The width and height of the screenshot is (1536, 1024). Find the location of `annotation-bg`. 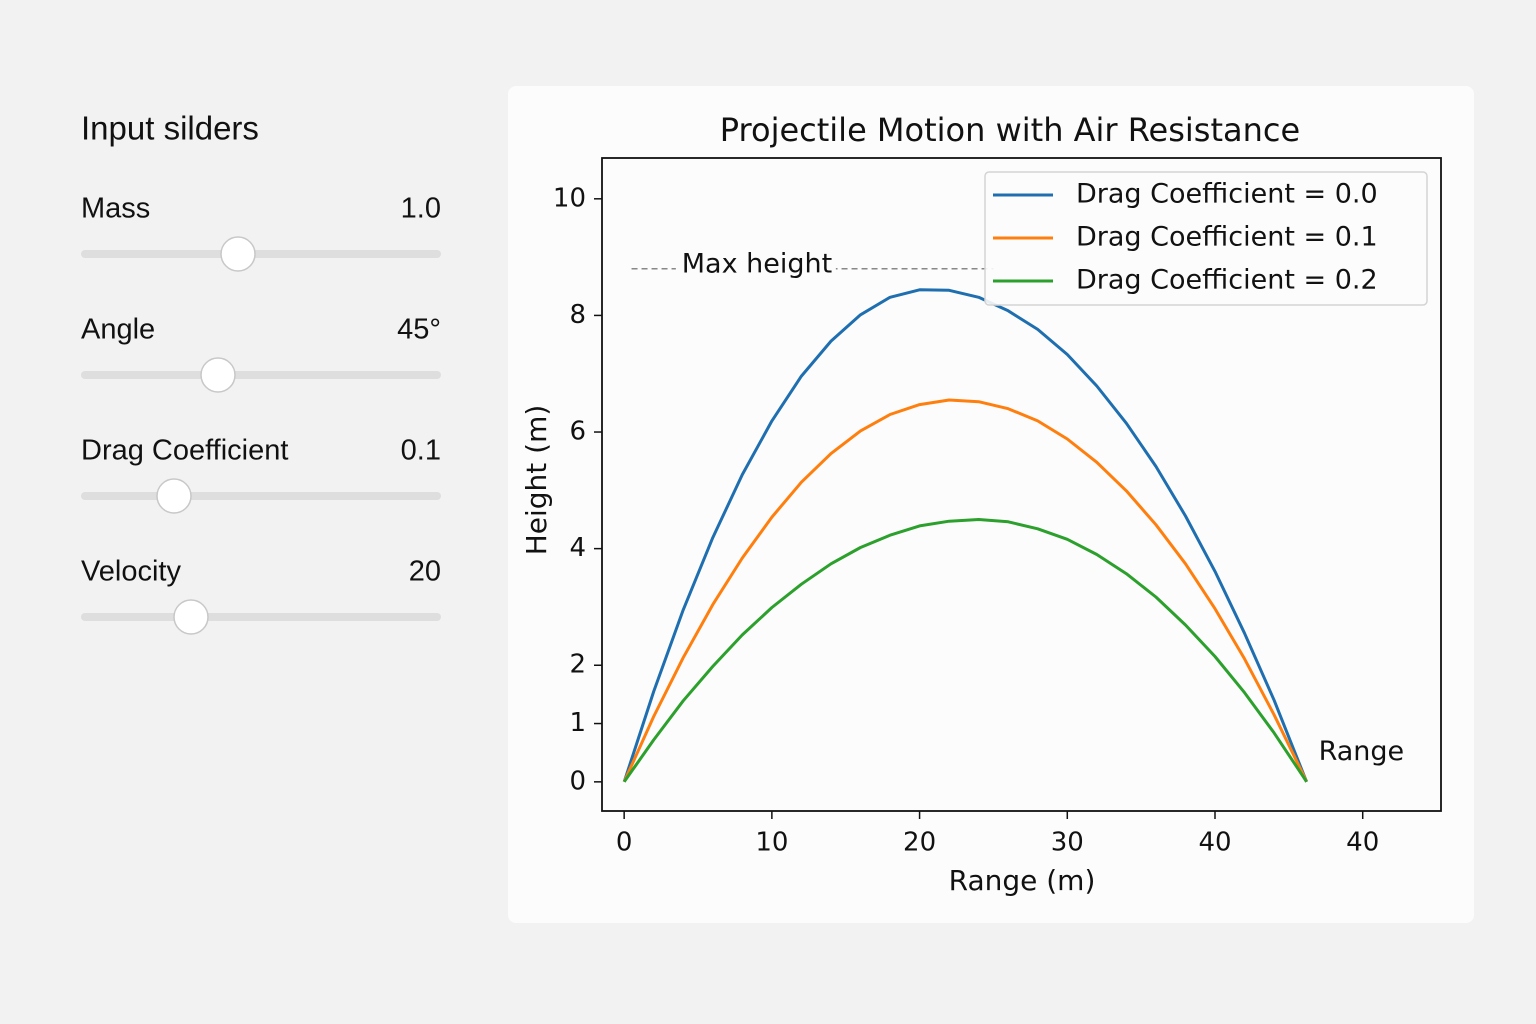

annotation-bg is located at coordinates (755, 268).